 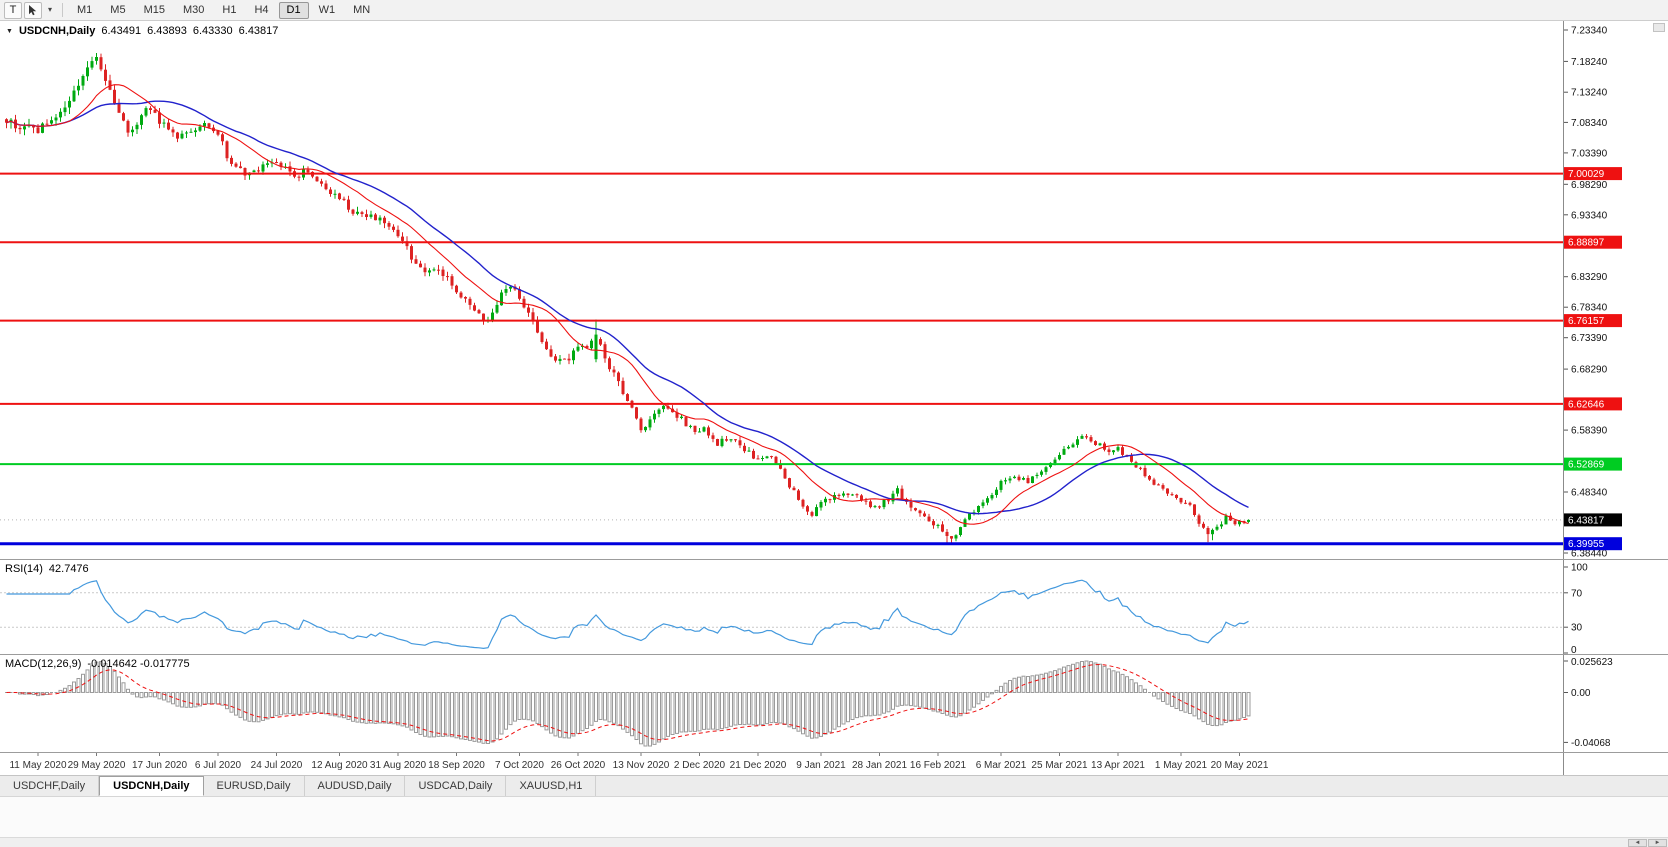 What do you see at coordinates (1589, 93) in the screenshot?
I see `svg-text: 7.13240` at bounding box center [1589, 93].